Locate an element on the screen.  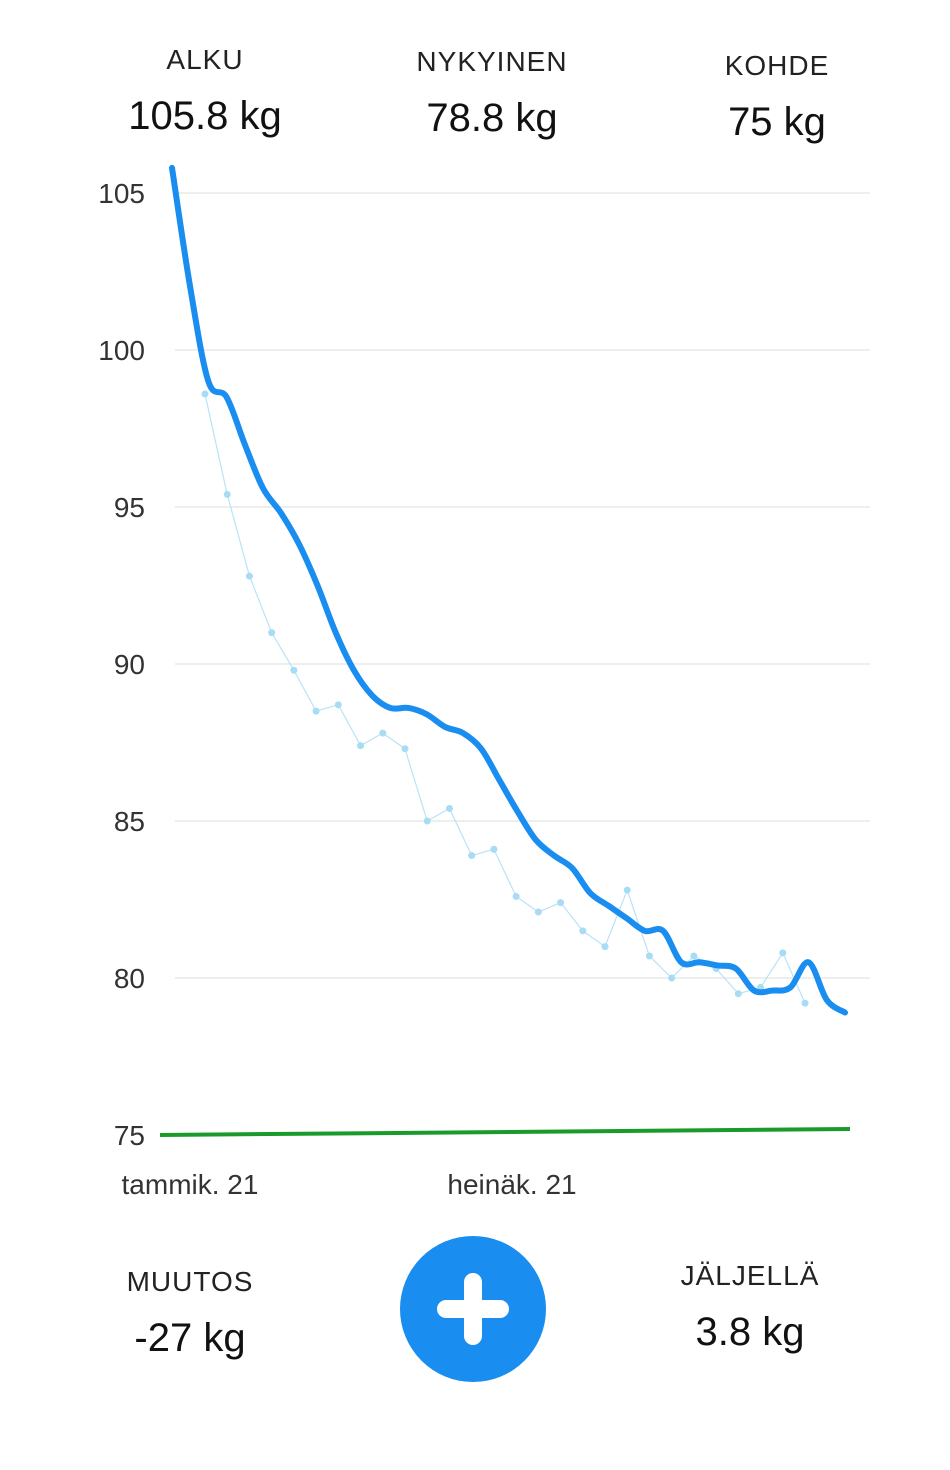
change-value: -27 kg is located at coordinates (190, 1338).